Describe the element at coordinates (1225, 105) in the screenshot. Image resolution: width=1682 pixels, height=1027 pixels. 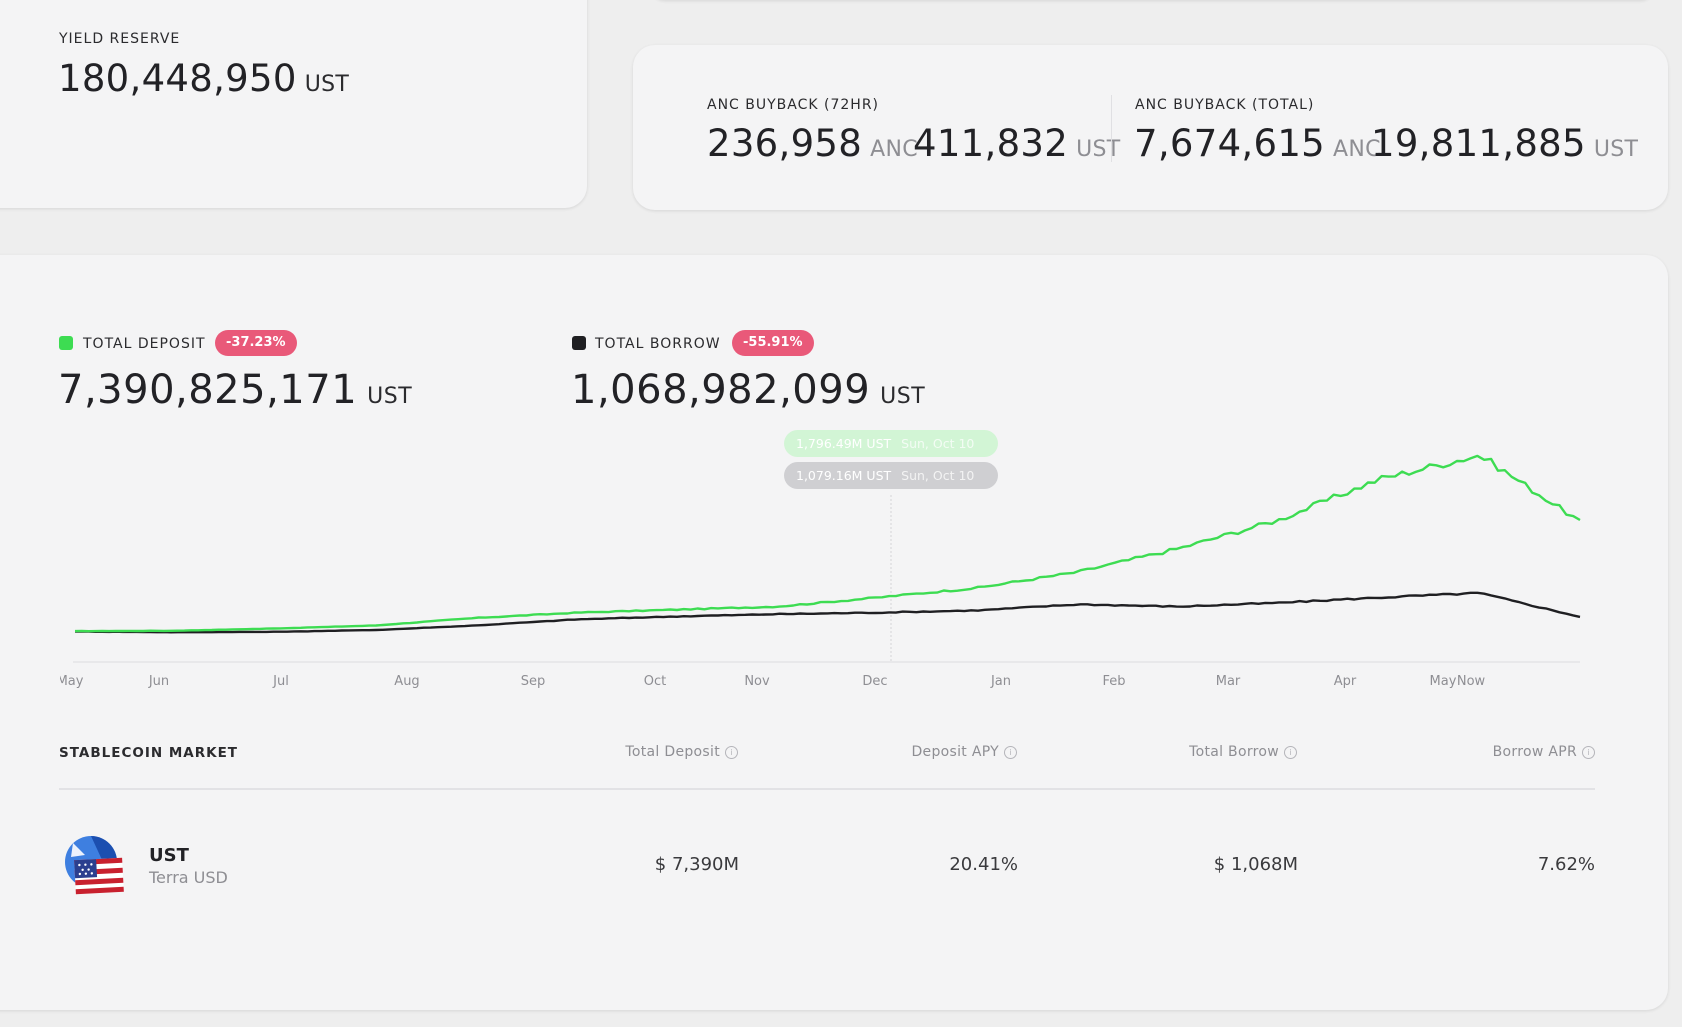
I see `buyback-total-label: ANC BUYBACK (TOTAL)` at that location.